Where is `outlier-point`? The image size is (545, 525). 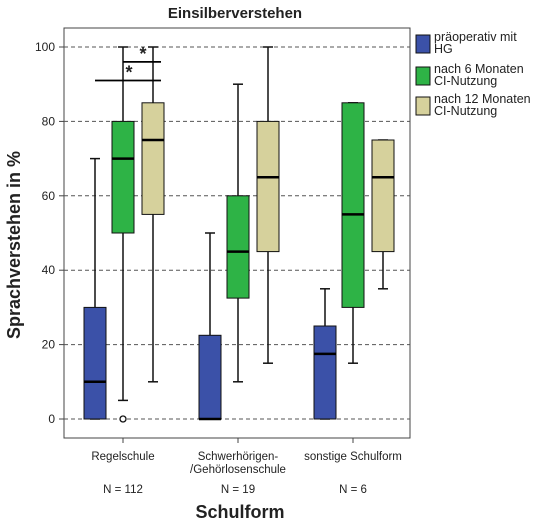
outlier-point is located at coordinates (123, 419).